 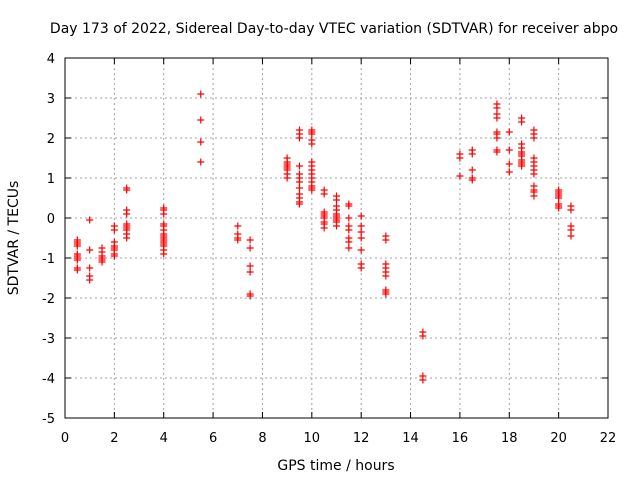 I want to click on y-tick-label: 3, so click(x=51, y=99).